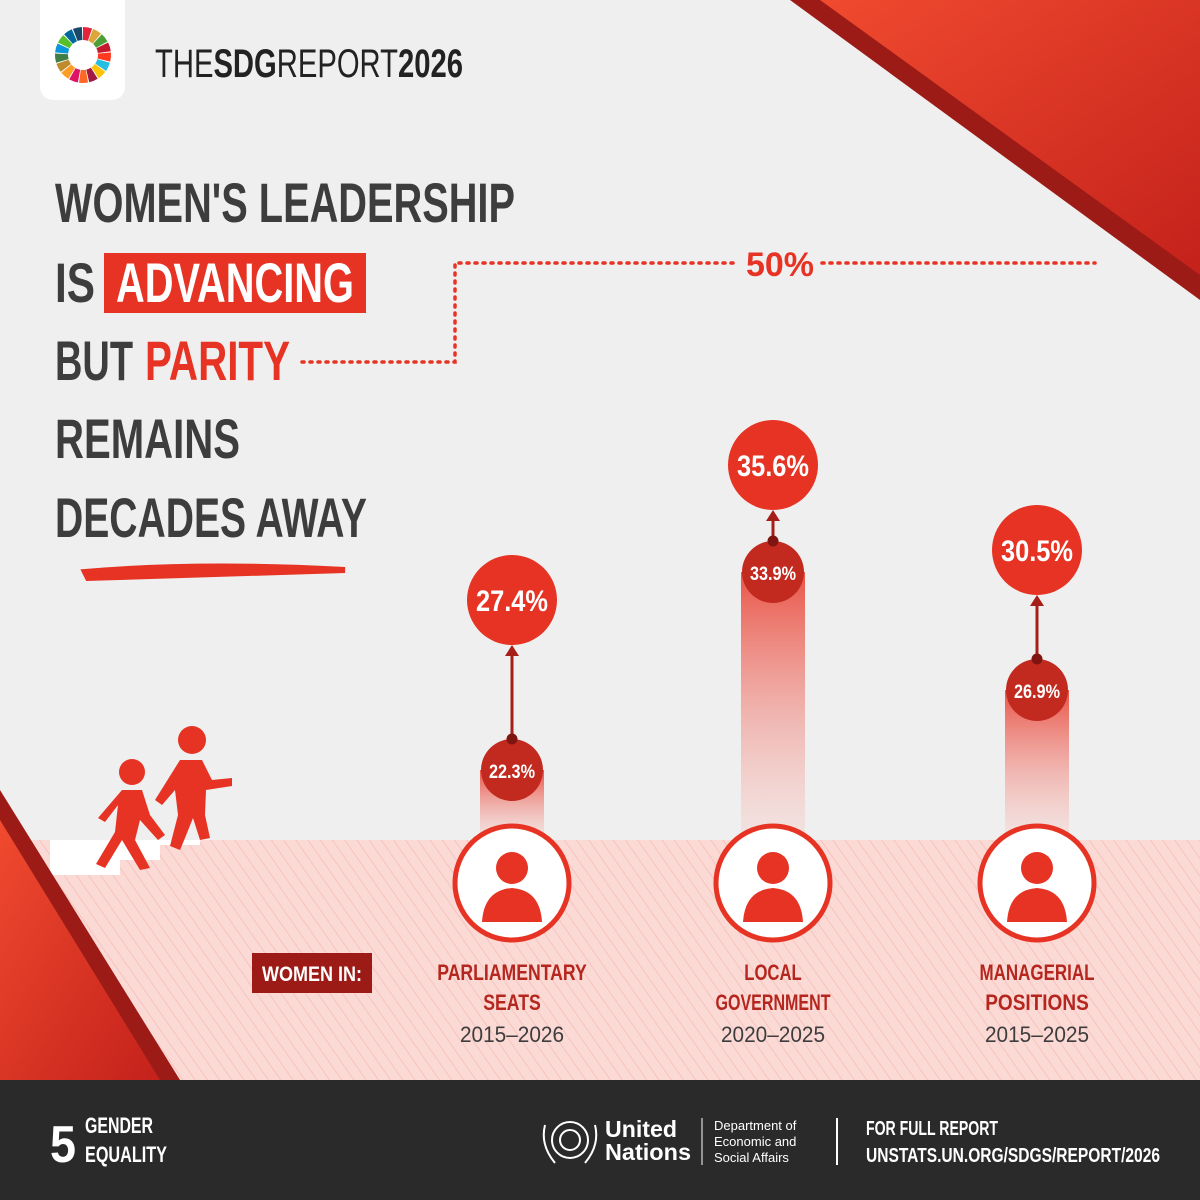  I want to click on indicator-title: PARLIAMENTARY, so click(512, 972).